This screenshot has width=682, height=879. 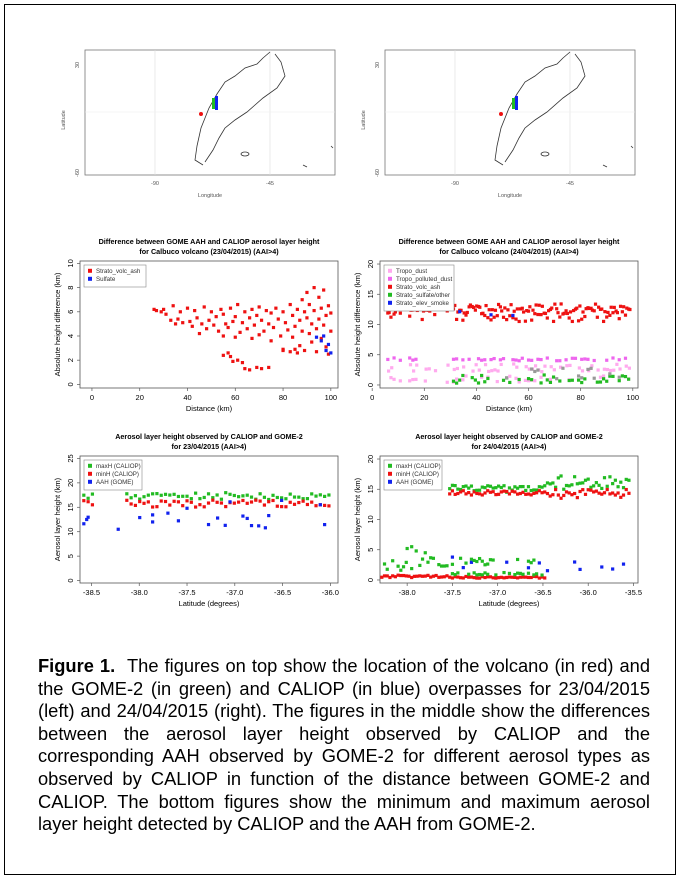 What do you see at coordinates (330, 592) in the screenshot?
I see `x-tick-label: -36.0` at bounding box center [330, 592].